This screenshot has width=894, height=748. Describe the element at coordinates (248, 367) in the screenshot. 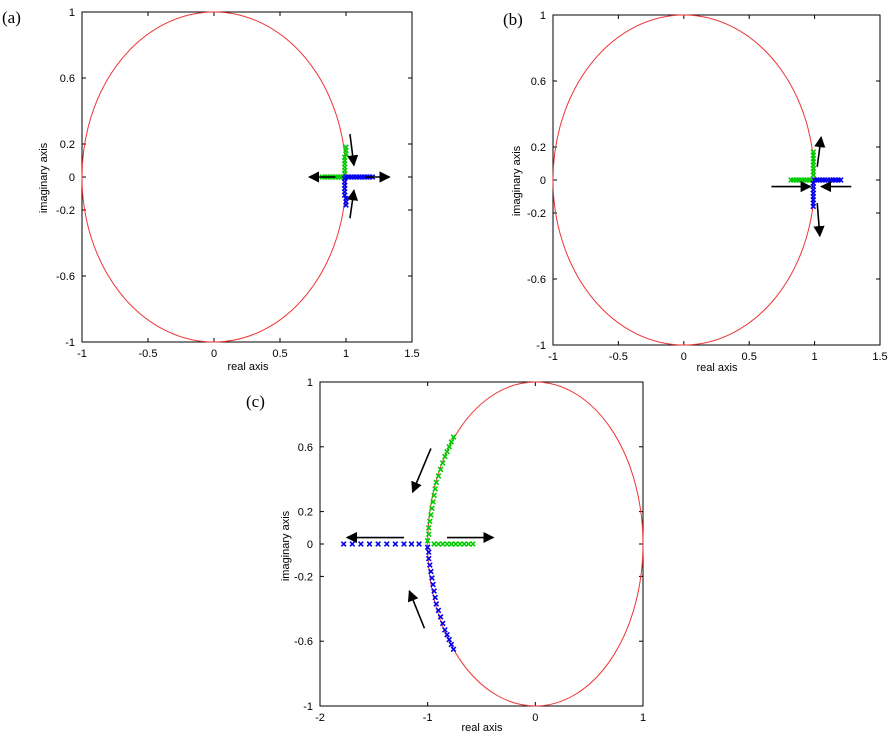

I see `panel-a-xlabel: real axis` at that location.